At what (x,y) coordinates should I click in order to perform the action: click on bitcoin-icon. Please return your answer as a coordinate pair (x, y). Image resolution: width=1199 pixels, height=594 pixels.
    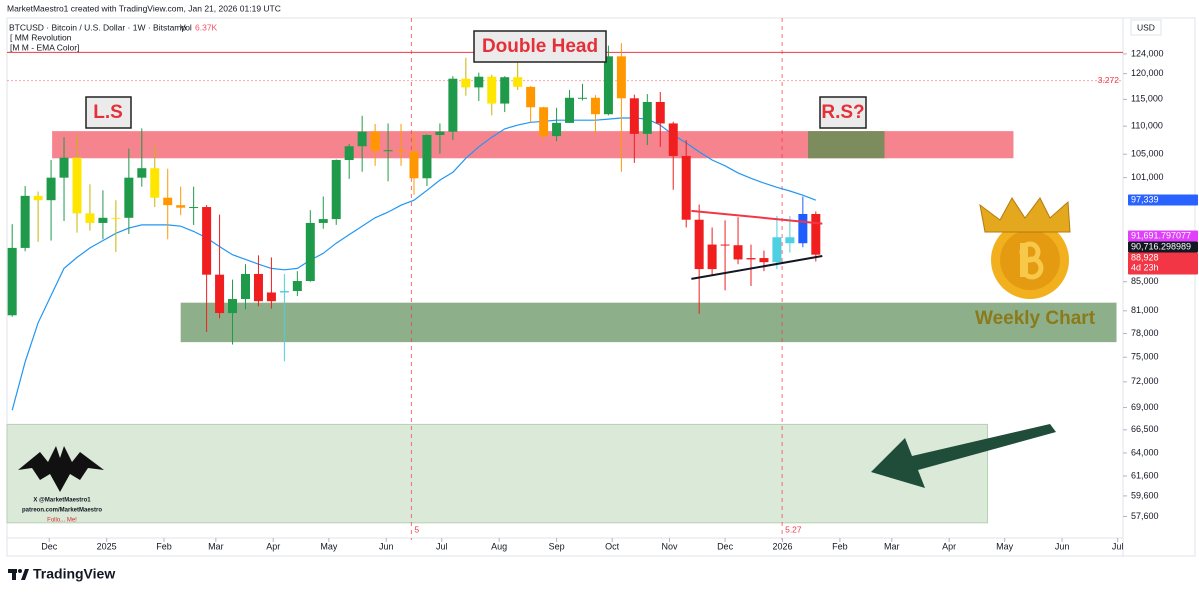
    Looking at the image, I should click on (1025, 248).